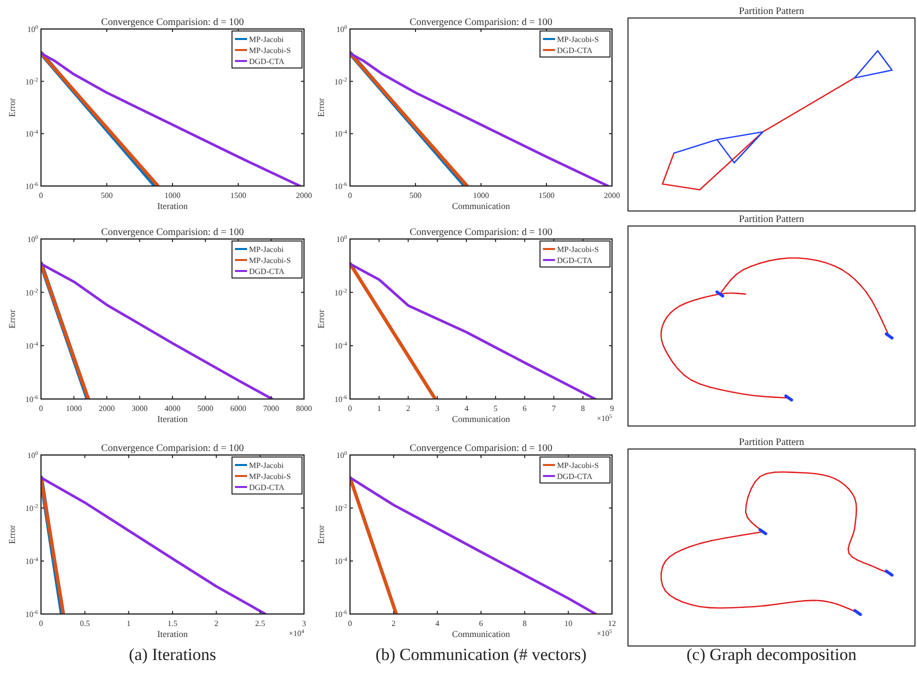 The width and height of the screenshot is (917, 673). Describe the element at coordinates (140, 408) in the screenshot. I see `x-tick-label: 3000` at that location.